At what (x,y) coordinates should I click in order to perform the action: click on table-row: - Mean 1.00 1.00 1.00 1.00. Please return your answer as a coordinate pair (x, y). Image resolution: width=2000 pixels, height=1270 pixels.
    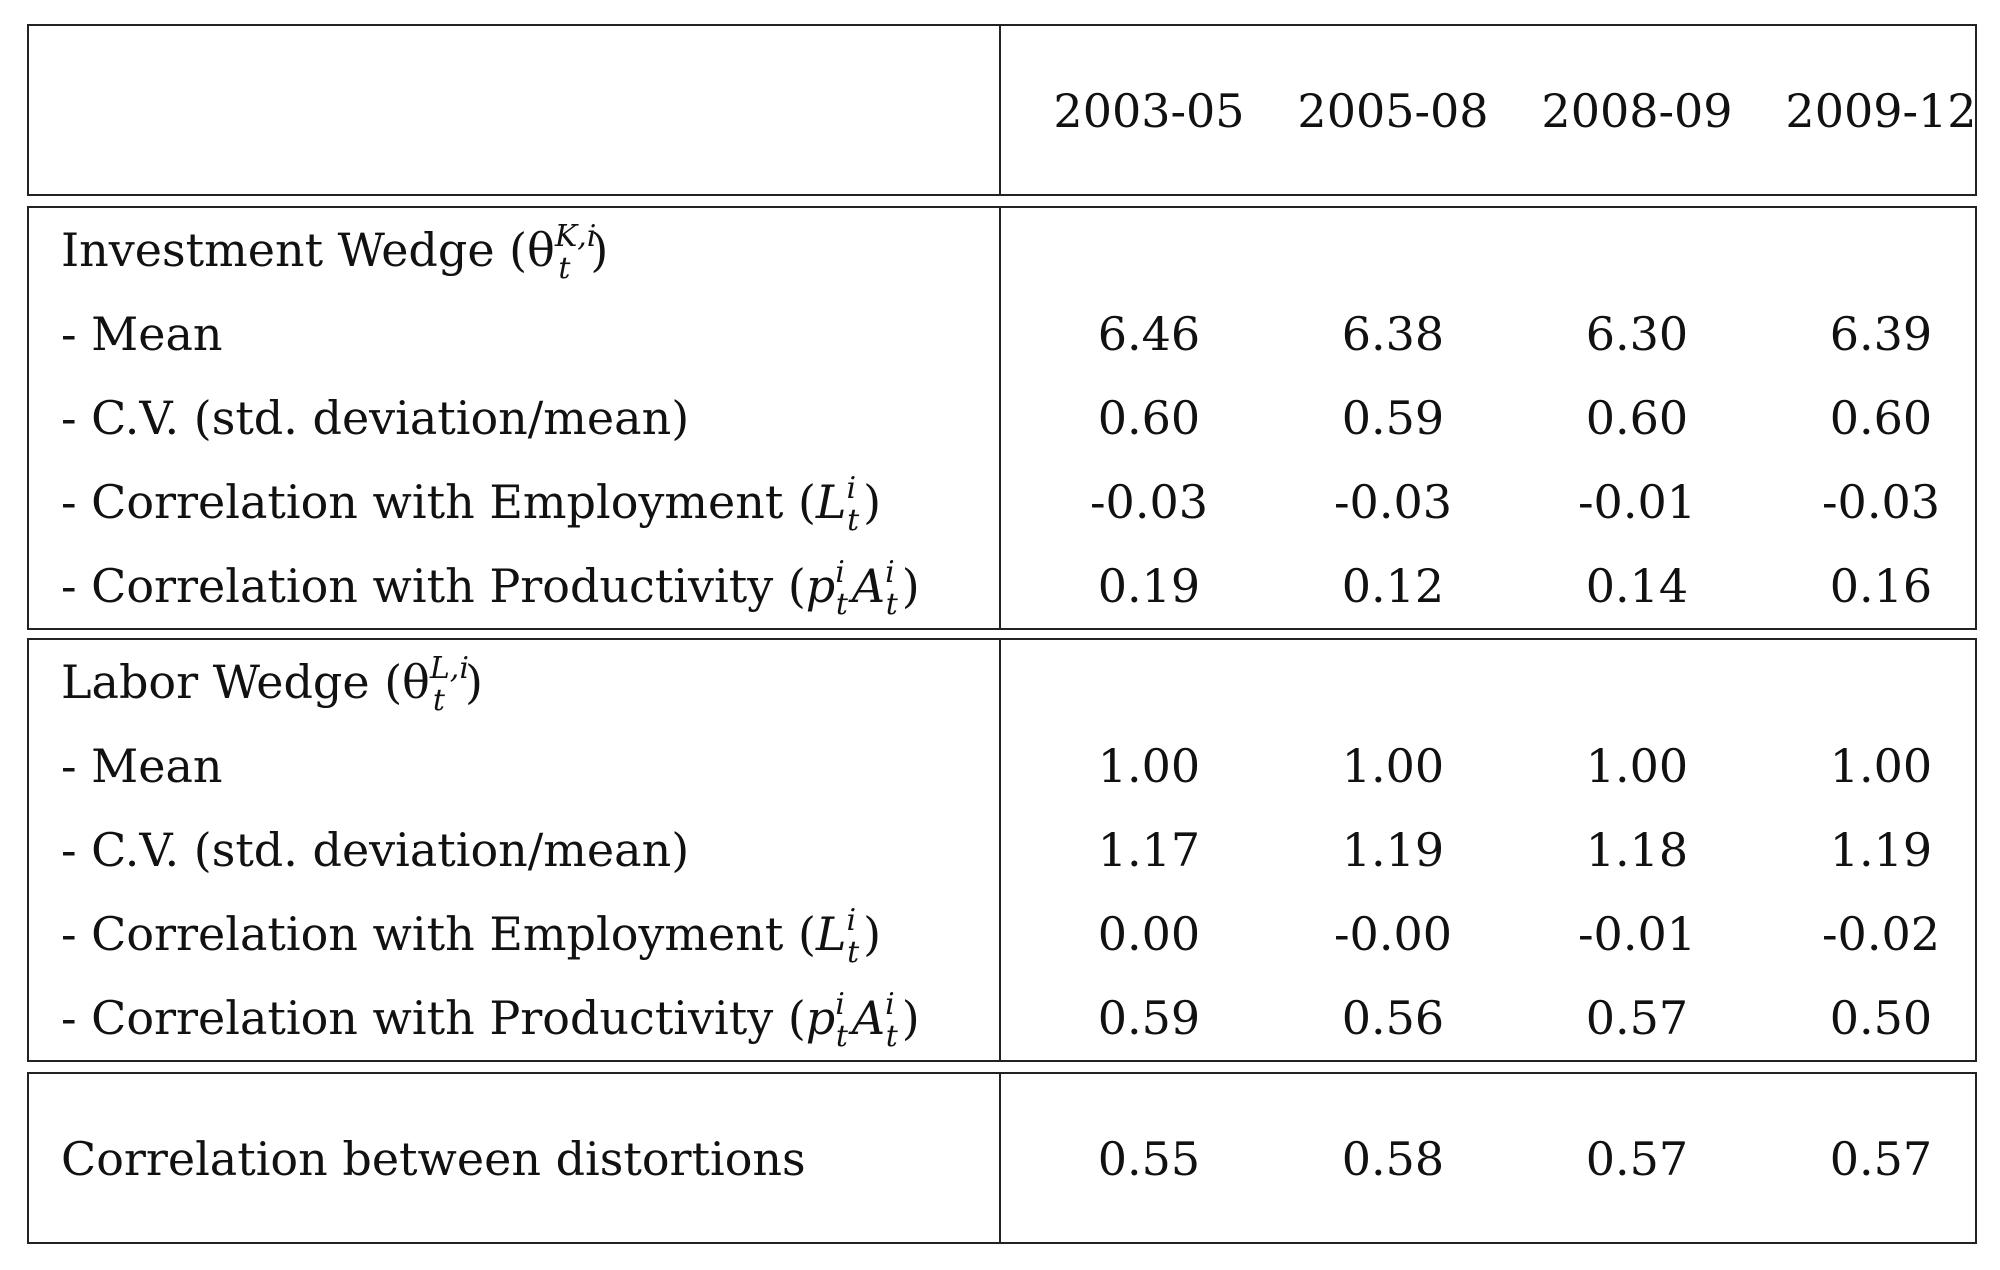
    Looking at the image, I should click on (1002, 766).